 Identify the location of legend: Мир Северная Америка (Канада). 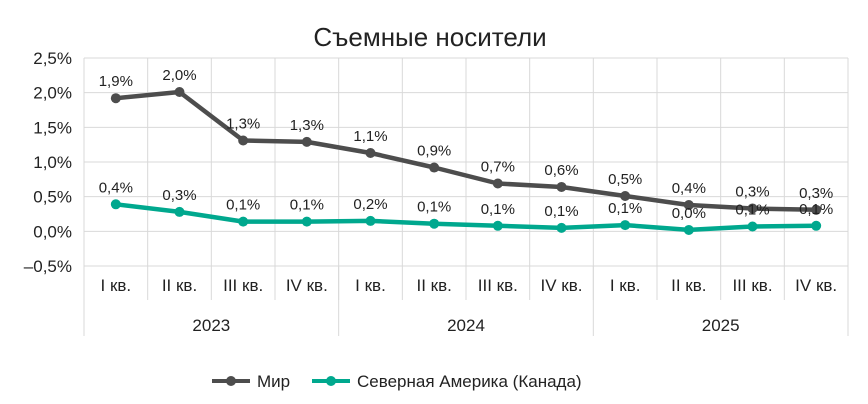
(397, 381).